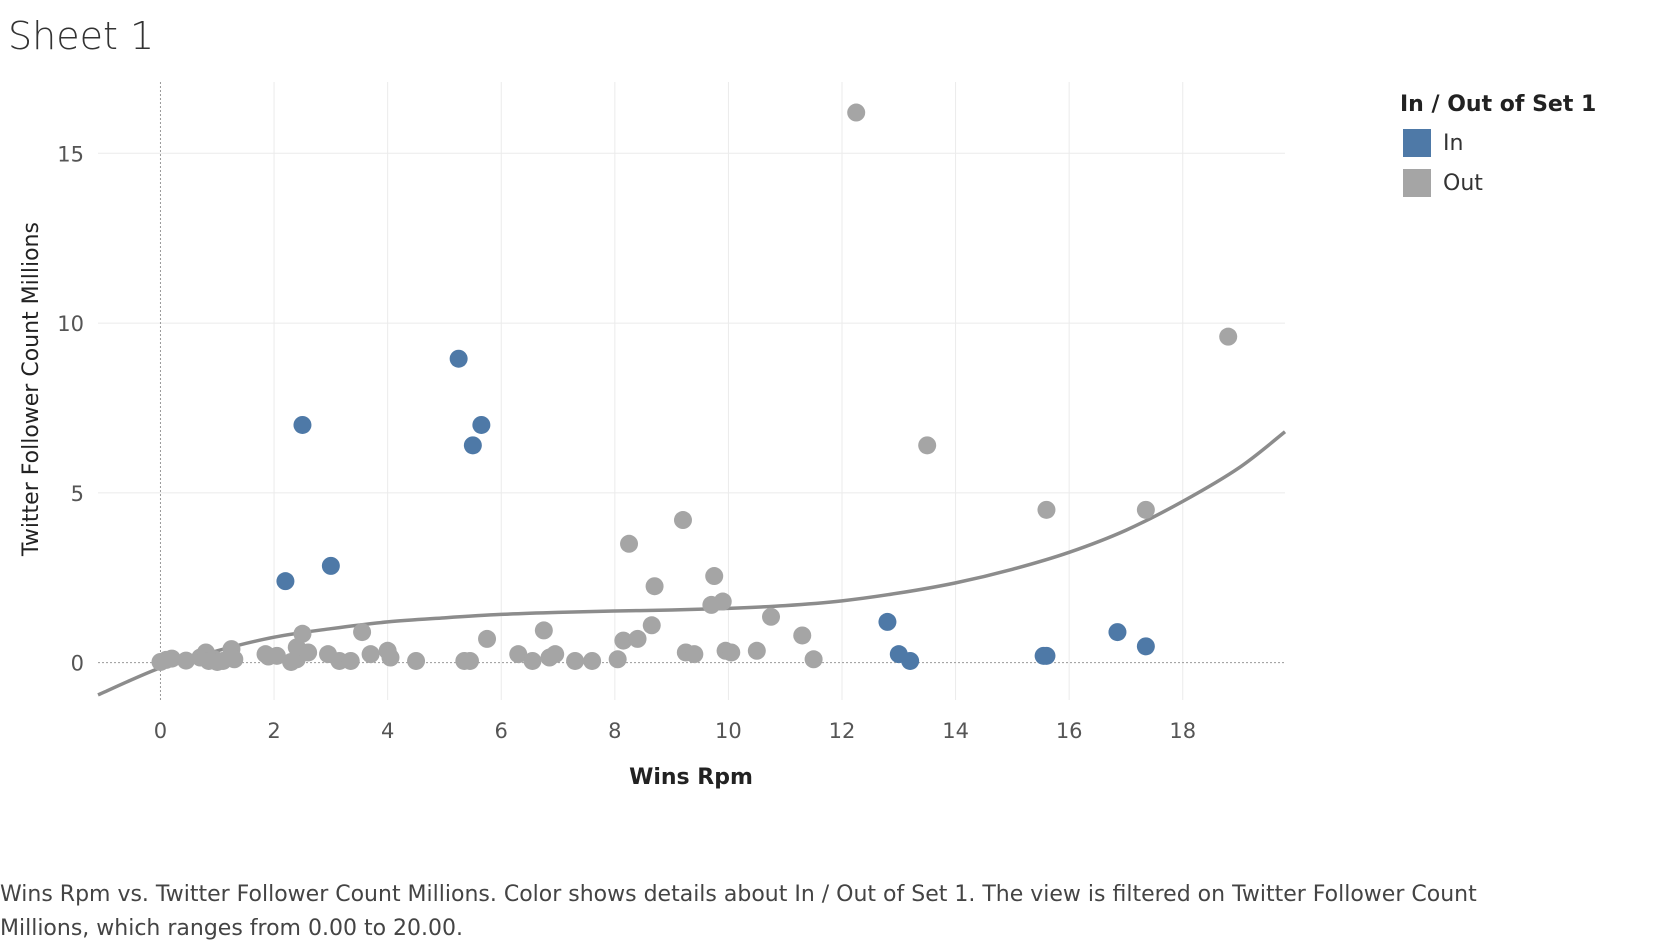  I want to click on x-tick-label: 18, so click(1182, 731).